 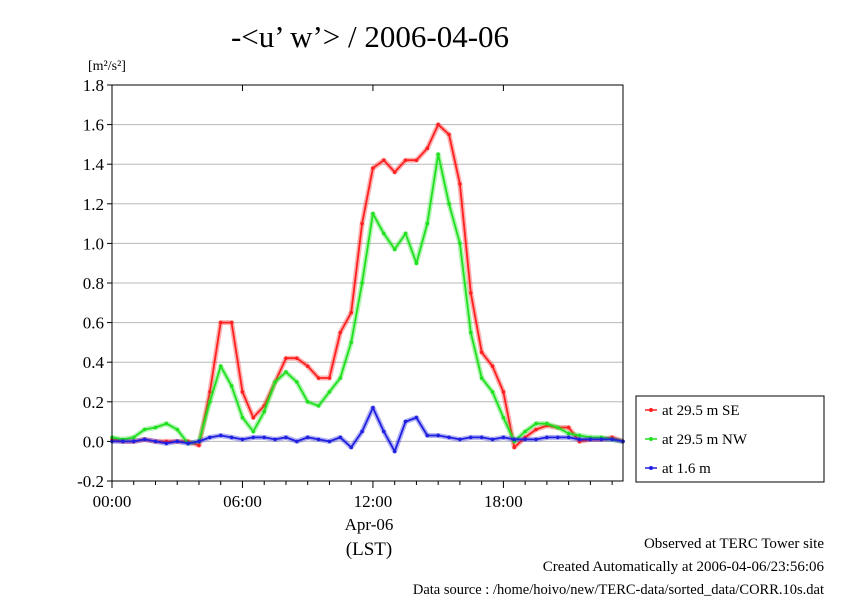 I want to click on legend-frame, so click(x=730, y=439).